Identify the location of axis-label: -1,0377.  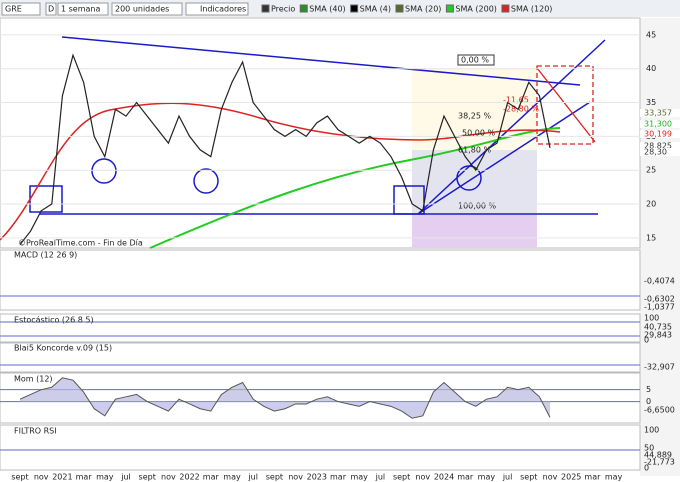
(659, 307).